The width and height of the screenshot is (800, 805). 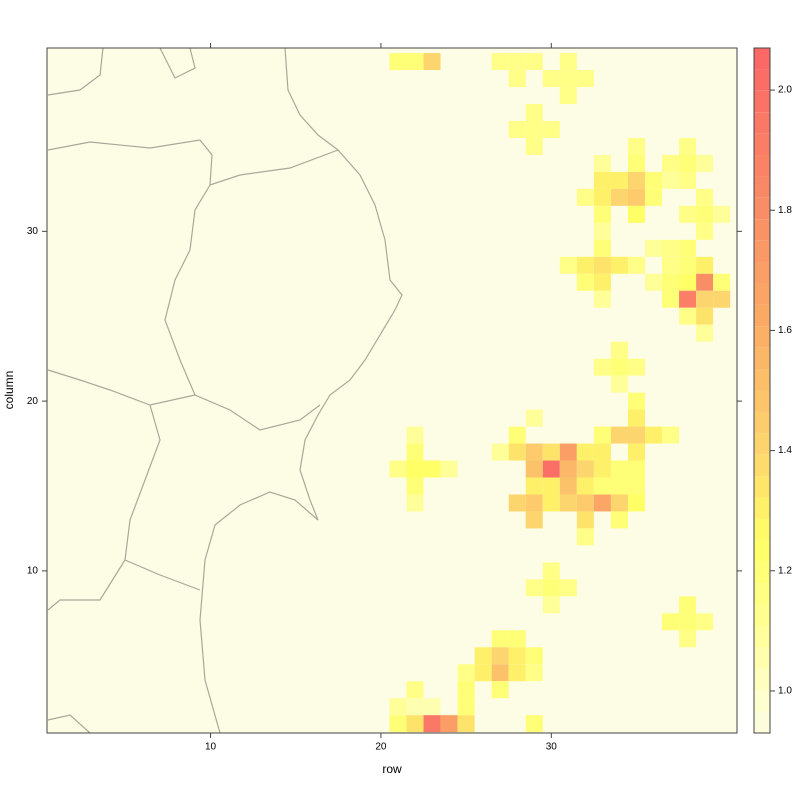 What do you see at coordinates (33, 231) in the screenshot?
I see `y-tick-label: 30` at bounding box center [33, 231].